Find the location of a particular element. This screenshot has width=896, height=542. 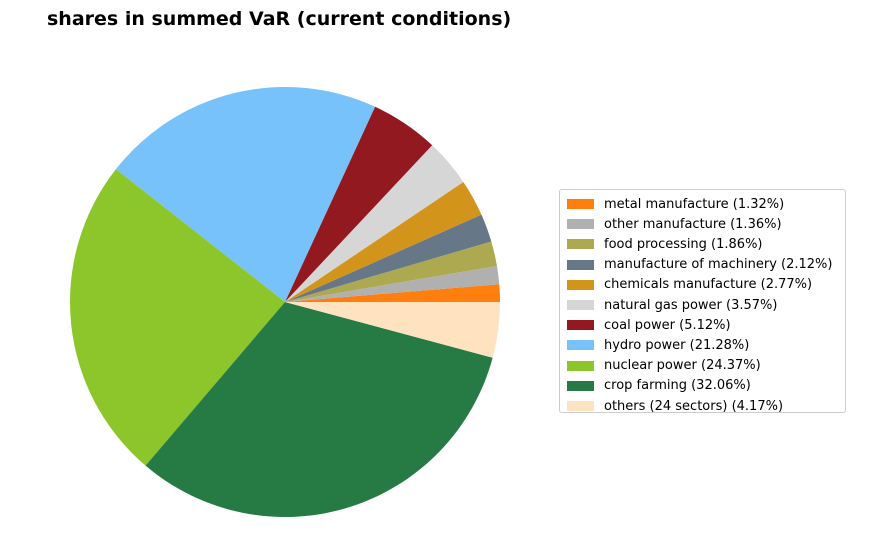

legend-item: other manufacture (1.36%) is located at coordinates (674, 224).